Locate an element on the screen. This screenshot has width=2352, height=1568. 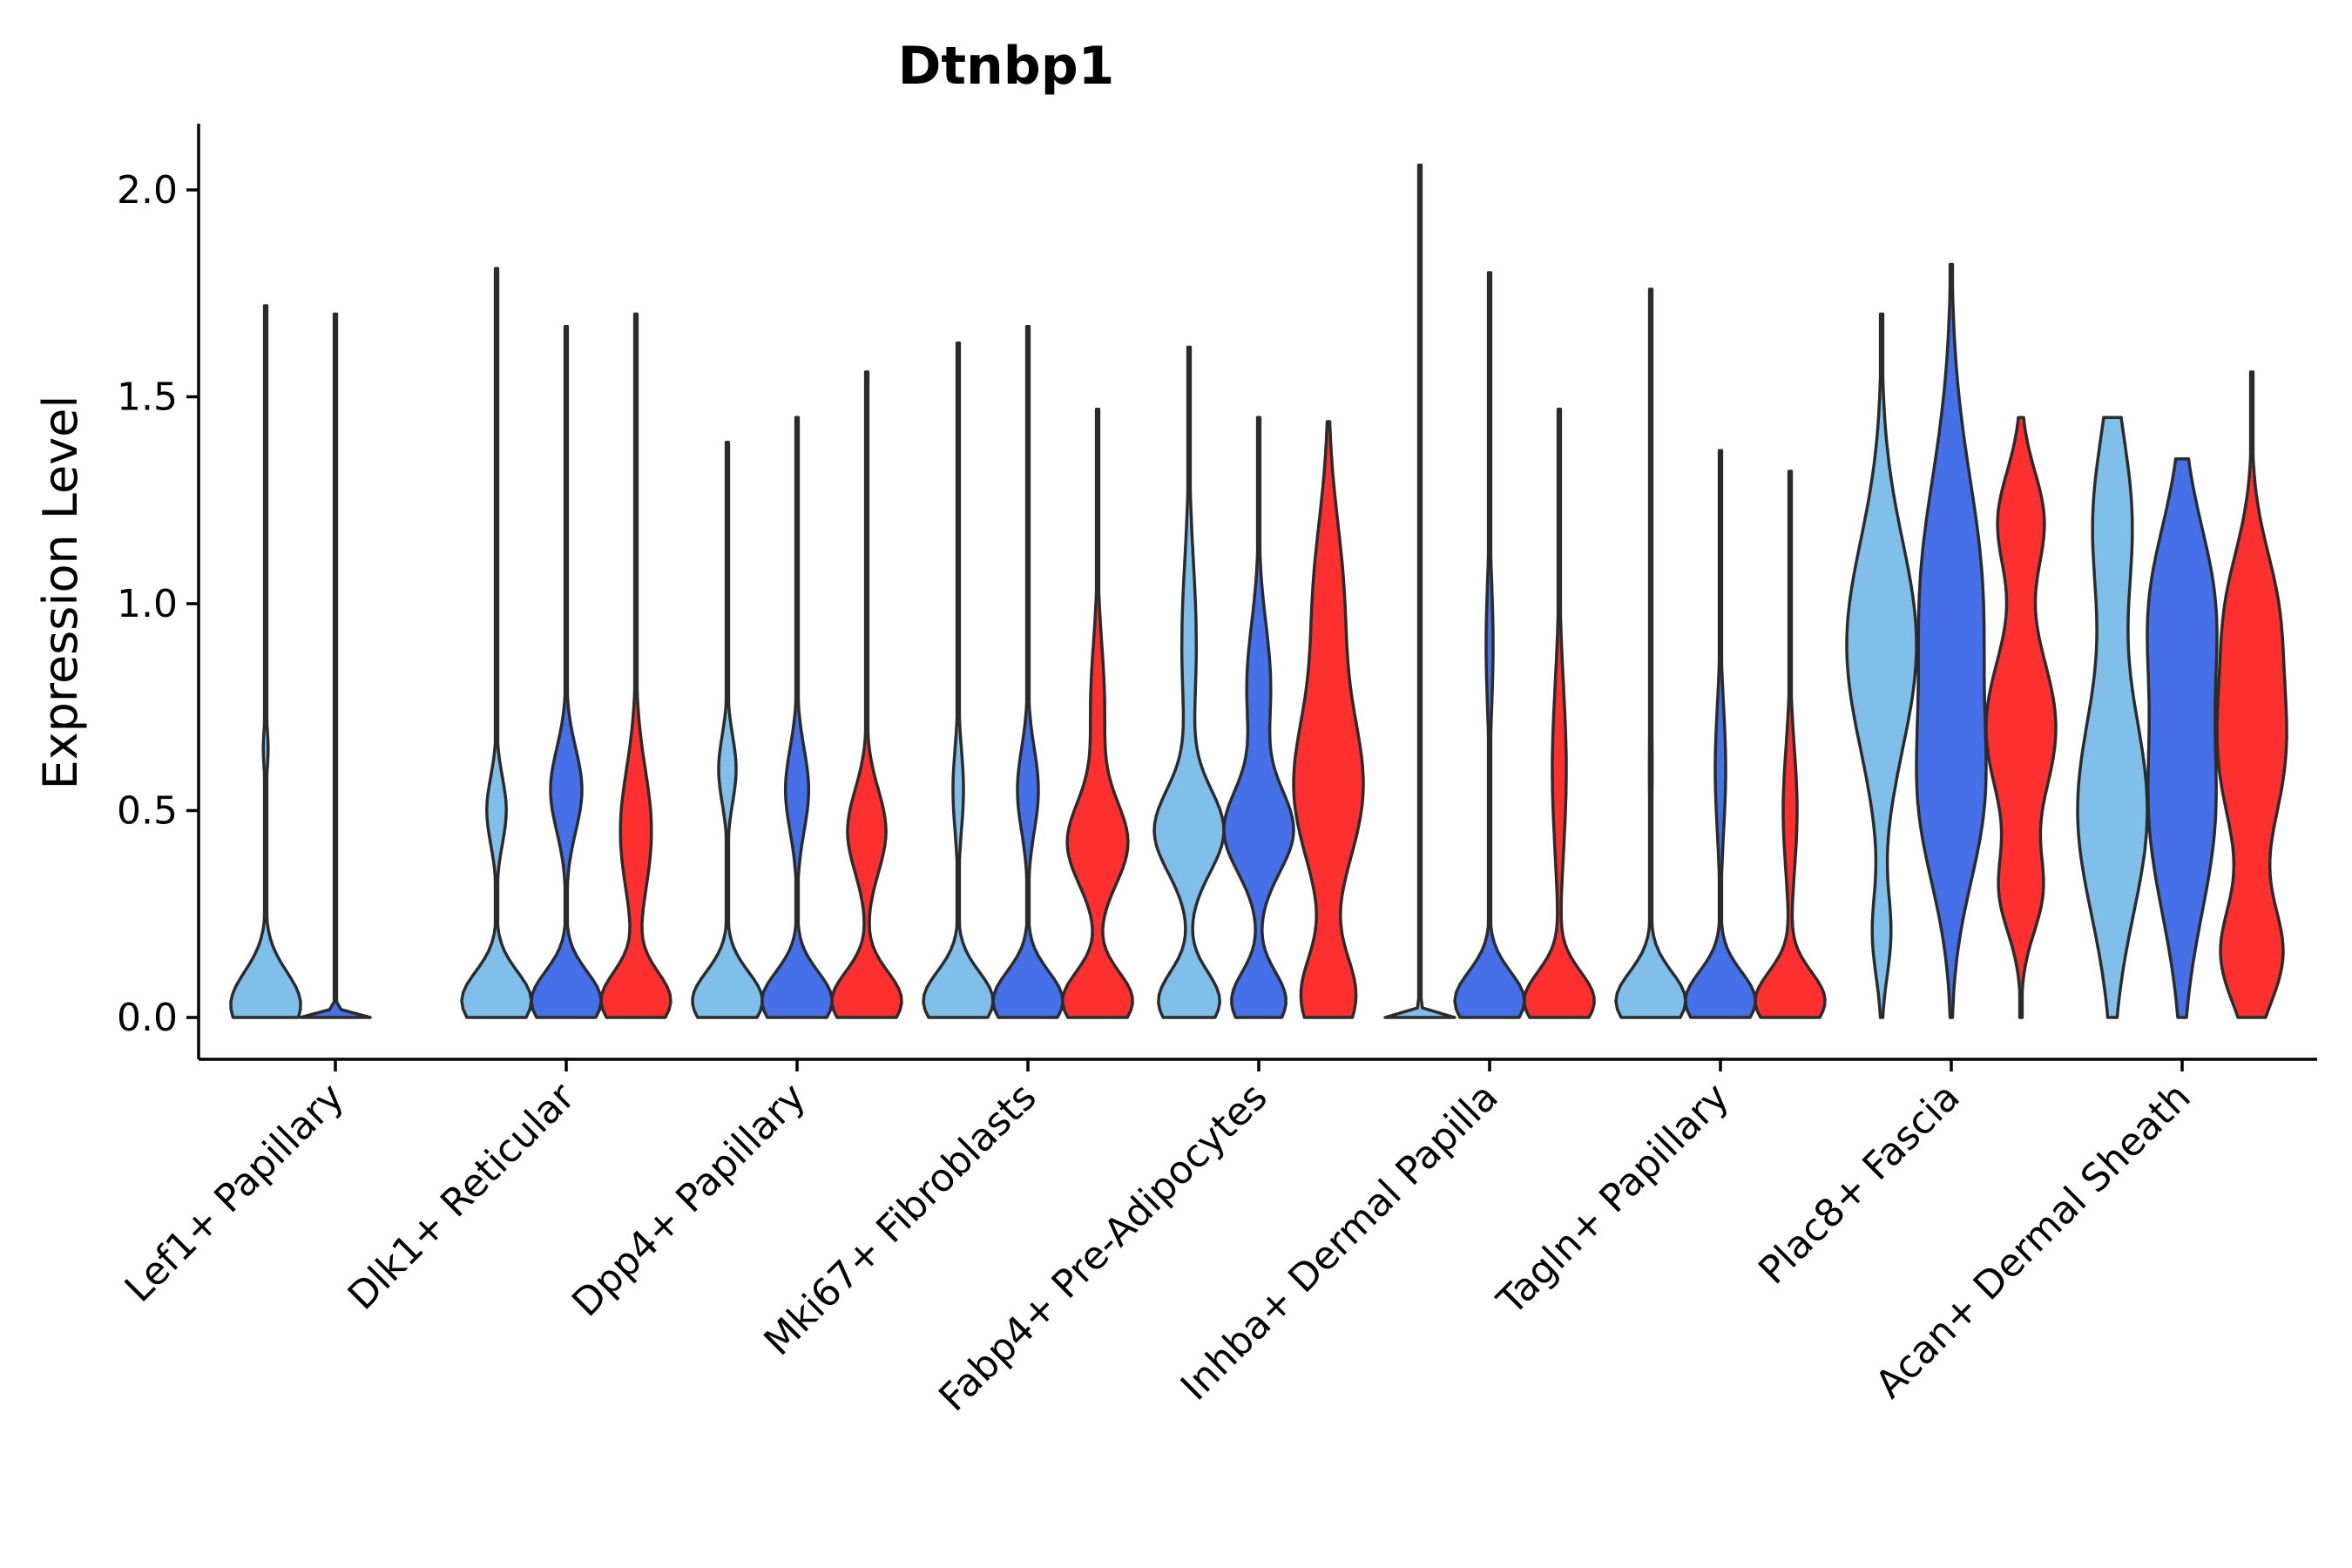
x-tick-label: Dpp4+ Papillary is located at coordinates (689, 1201).